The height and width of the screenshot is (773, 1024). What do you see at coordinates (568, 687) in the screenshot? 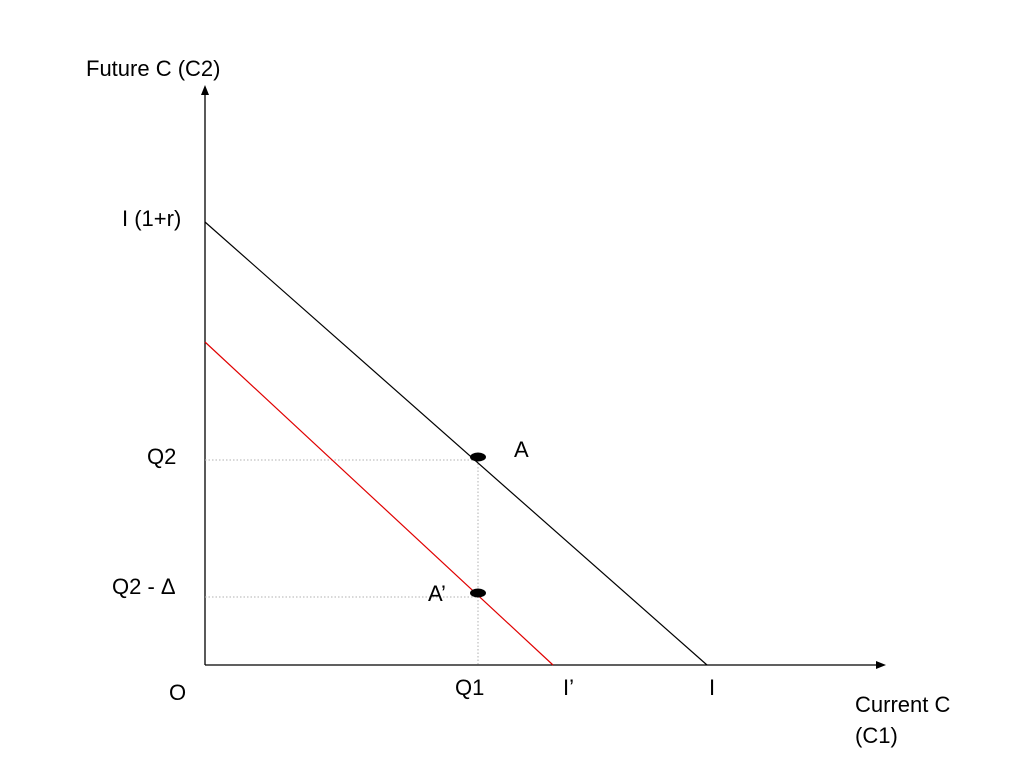
I see `i-prime-label: I’` at bounding box center [568, 687].